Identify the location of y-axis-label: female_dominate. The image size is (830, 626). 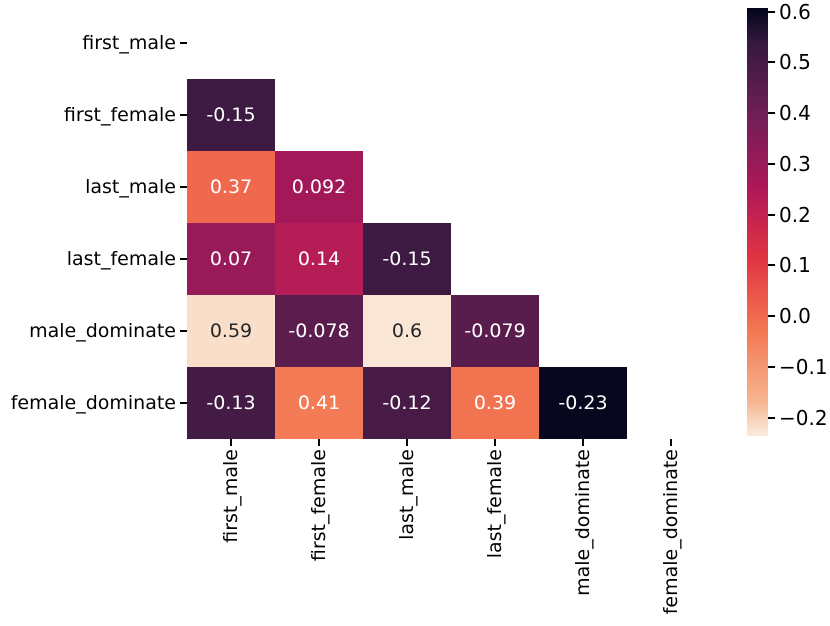
(93, 403).